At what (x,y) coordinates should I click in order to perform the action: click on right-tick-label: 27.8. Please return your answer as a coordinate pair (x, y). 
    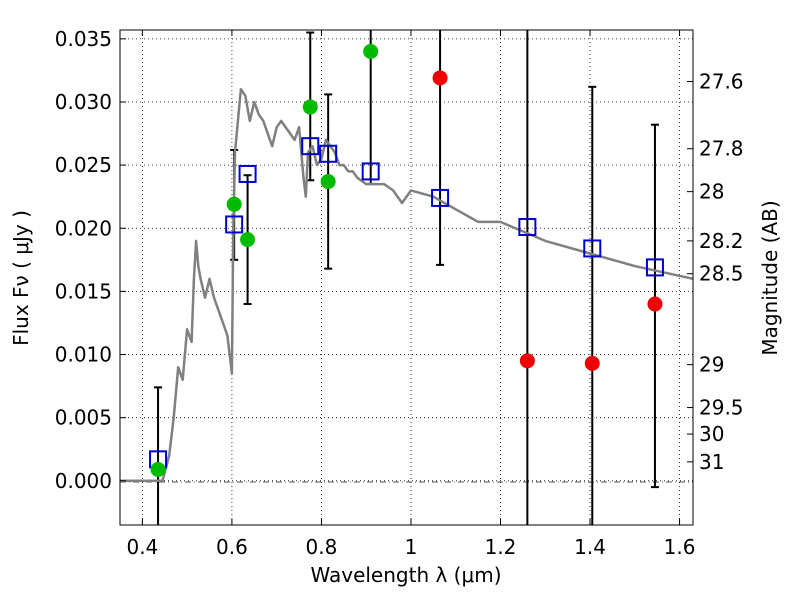
    Looking at the image, I should click on (721, 149).